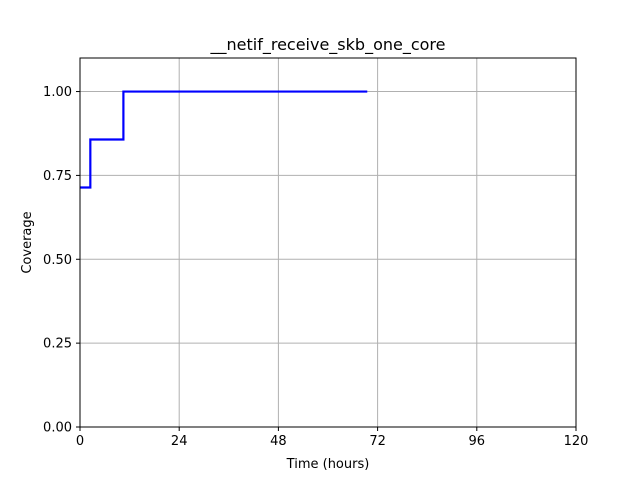 Image resolution: width=640 pixels, height=485 pixels. Describe the element at coordinates (377, 441) in the screenshot. I see `x-tick-label: 72` at that location.